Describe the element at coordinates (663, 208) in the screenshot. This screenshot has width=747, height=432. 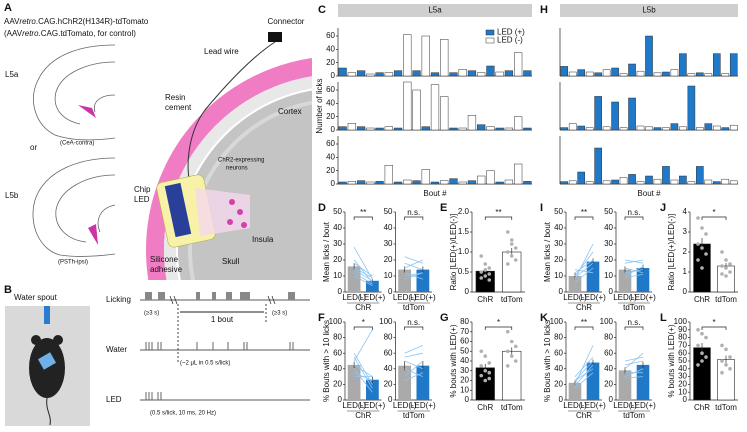
I see `panel-label: J` at that location.